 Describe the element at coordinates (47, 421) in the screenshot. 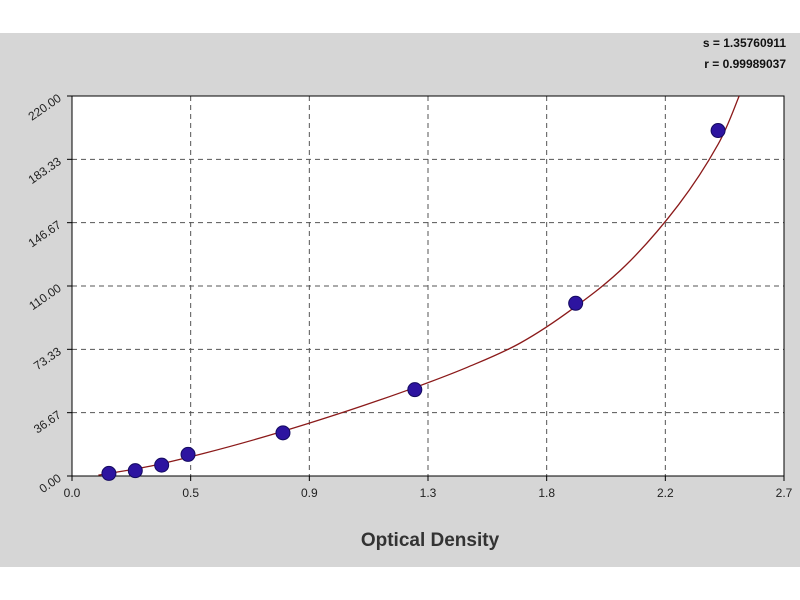

I see `y-tick-label: 36.67` at that location.